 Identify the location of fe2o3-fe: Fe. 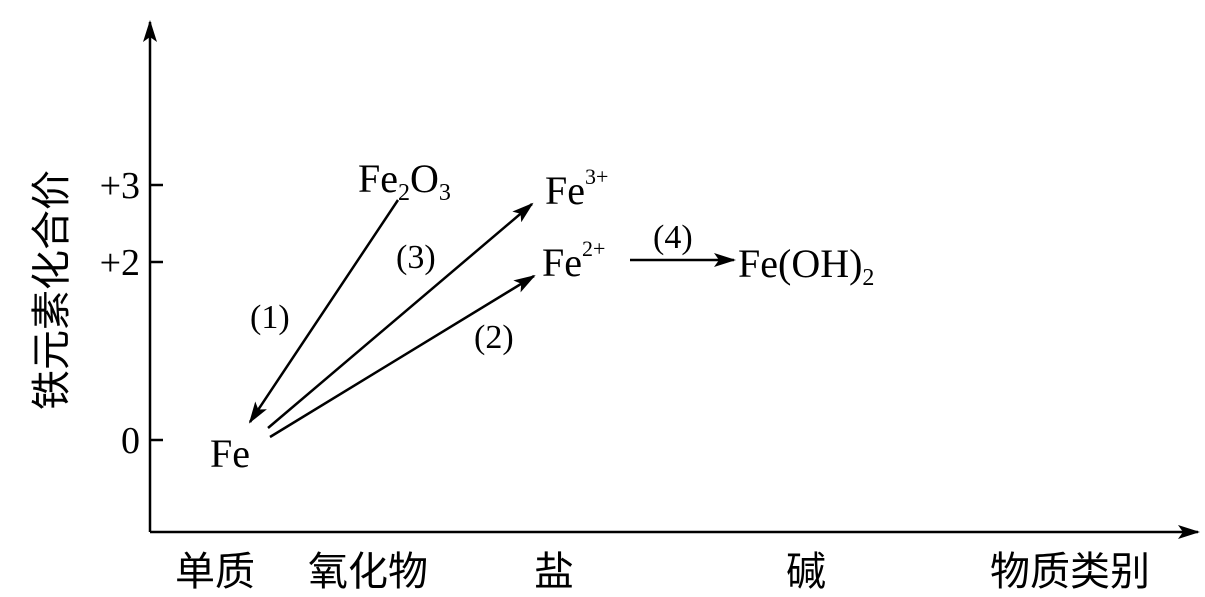
(378, 178).